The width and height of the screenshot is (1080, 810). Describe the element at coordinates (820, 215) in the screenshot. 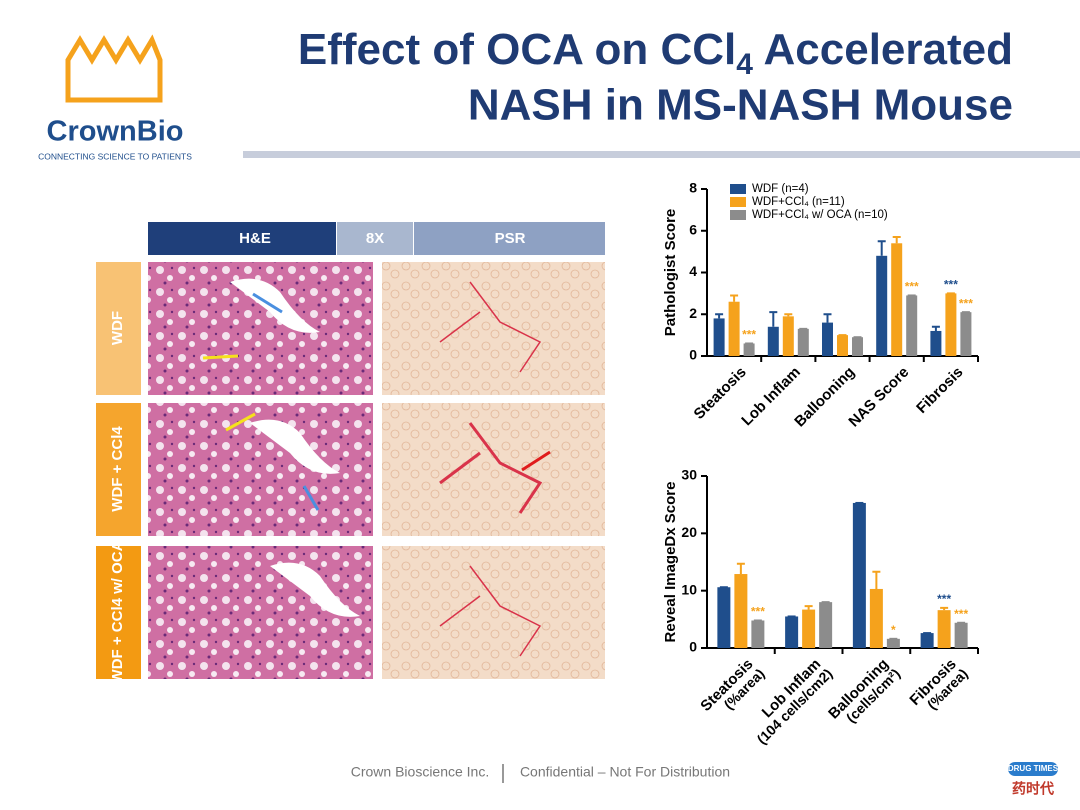

I see `legend-label: WDF+CCl₄ w/ OCA (n=10)` at that location.